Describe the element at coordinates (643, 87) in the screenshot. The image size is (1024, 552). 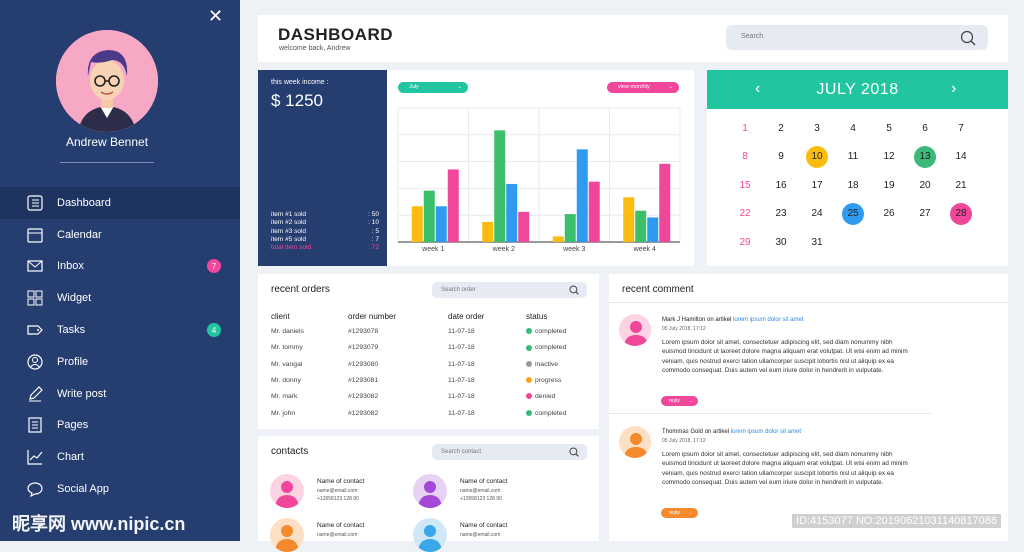
I see `view-select: view monthly ⌄` at that location.